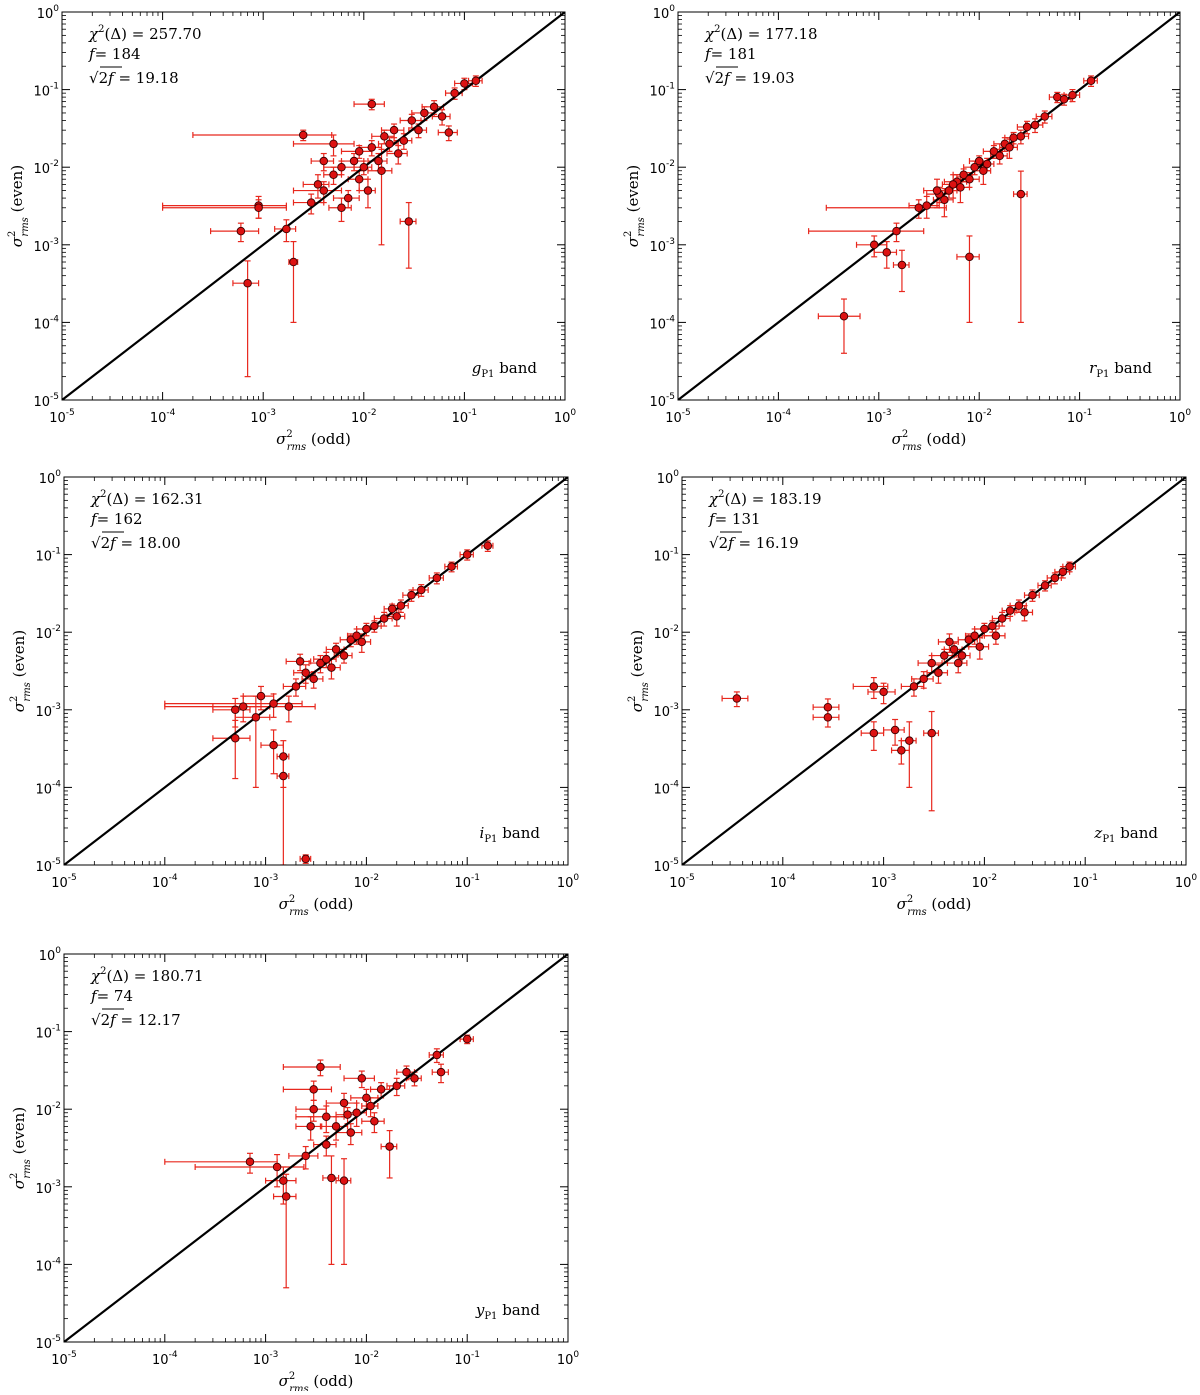 The image size is (1200, 1395). What do you see at coordinates (116, 519) in the screenshot?
I see `f-annotation: f= 162` at bounding box center [116, 519].